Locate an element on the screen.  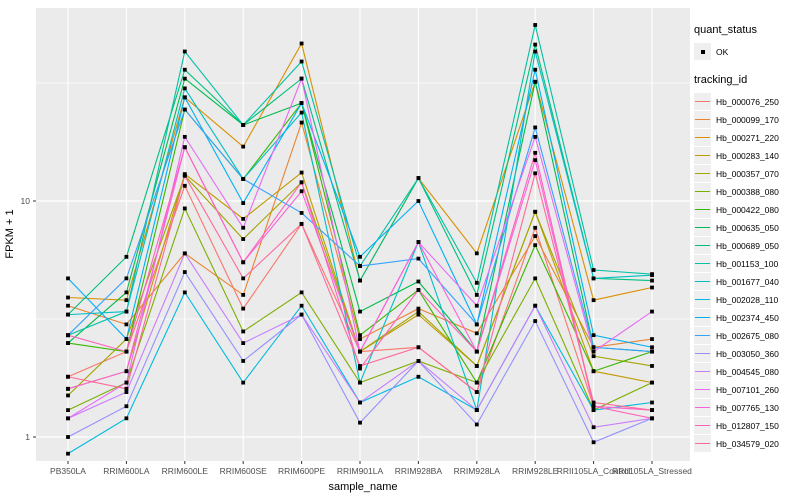
legend-entry-label: Hb_012807_150 is located at coordinates (747, 425).